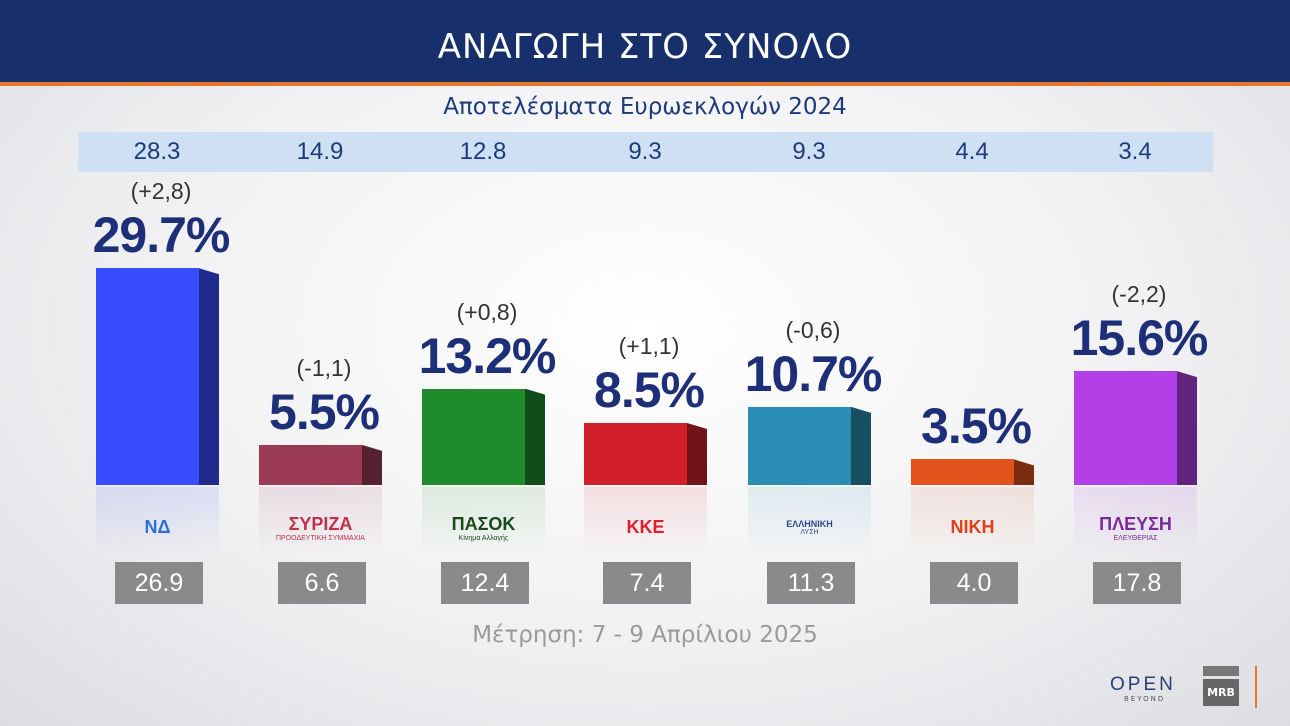 This screenshot has width=1290, height=726. I want to click on party-logo: ΣΥΡΙΖΑ ΠΡΟΟΔΕΥΤΙΚΗ ΣΥΜΜΑΧΙΑ, so click(320, 527).